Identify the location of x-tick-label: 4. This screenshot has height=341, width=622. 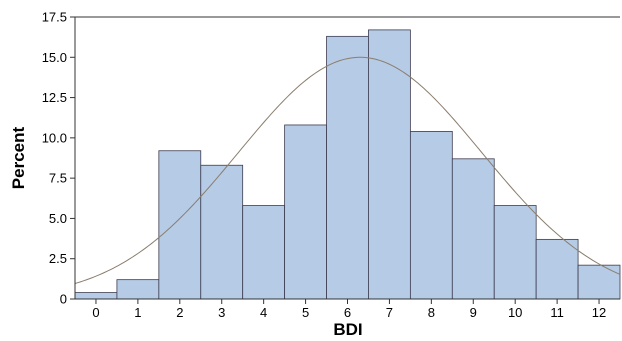
(263, 312).